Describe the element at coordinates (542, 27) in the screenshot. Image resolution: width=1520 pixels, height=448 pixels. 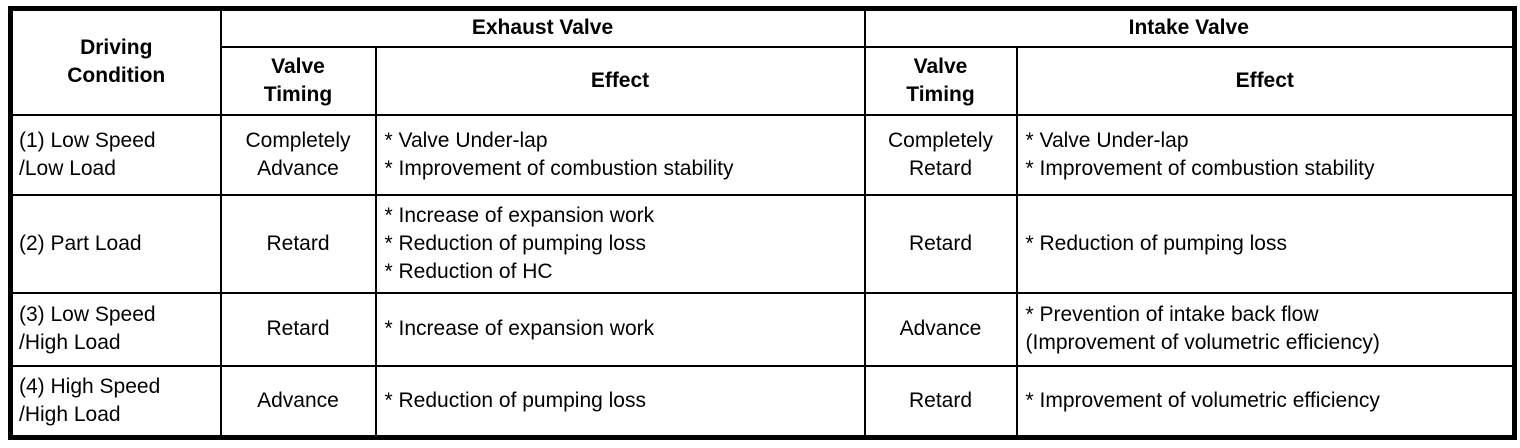
I see `header-exhaust-valve: Exhaust Valve` at that location.